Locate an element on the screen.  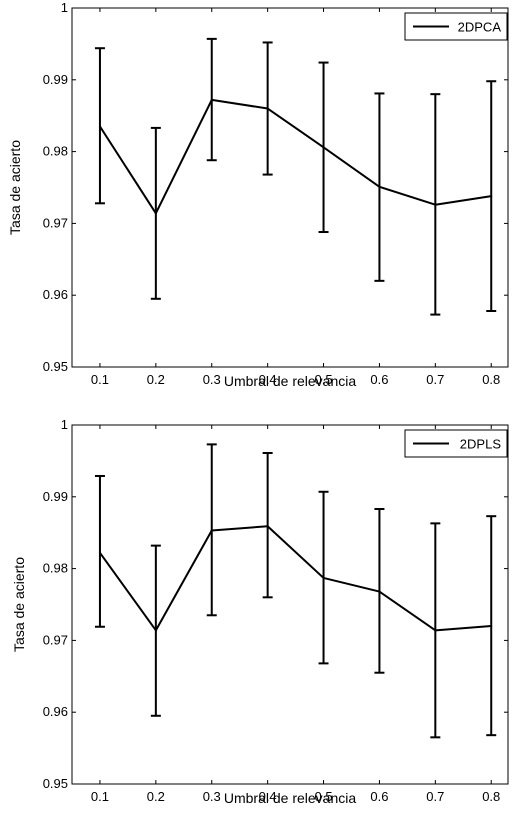
legend-label: 2DPLS is located at coordinates (481, 444).